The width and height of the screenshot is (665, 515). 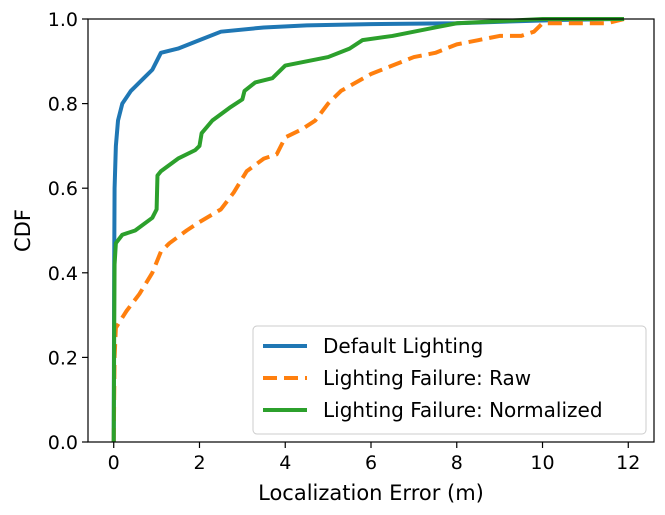 What do you see at coordinates (68, 231) in the screenshot?
I see `y-axis-ticks: 0.0 0.2 0.4 0.6 0.8 1.0` at bounding box center [68, 231].